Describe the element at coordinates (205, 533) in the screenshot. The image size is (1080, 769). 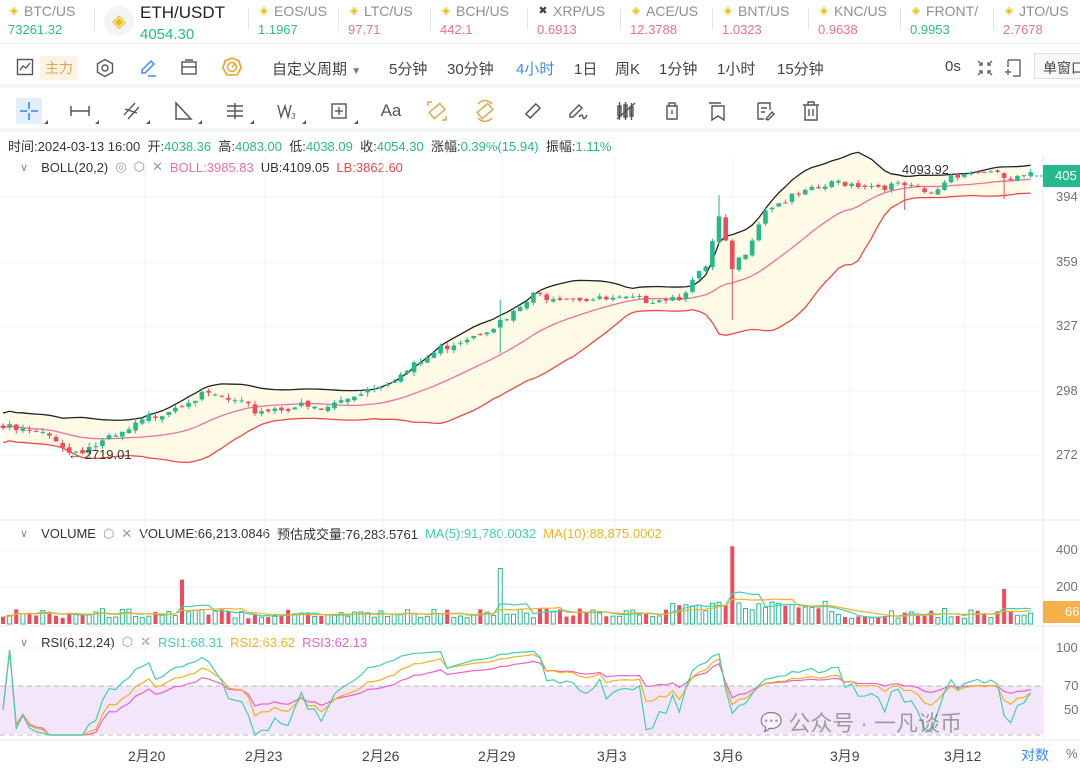
I see `volume-value: VOLUME:66,213.0846` at that location.